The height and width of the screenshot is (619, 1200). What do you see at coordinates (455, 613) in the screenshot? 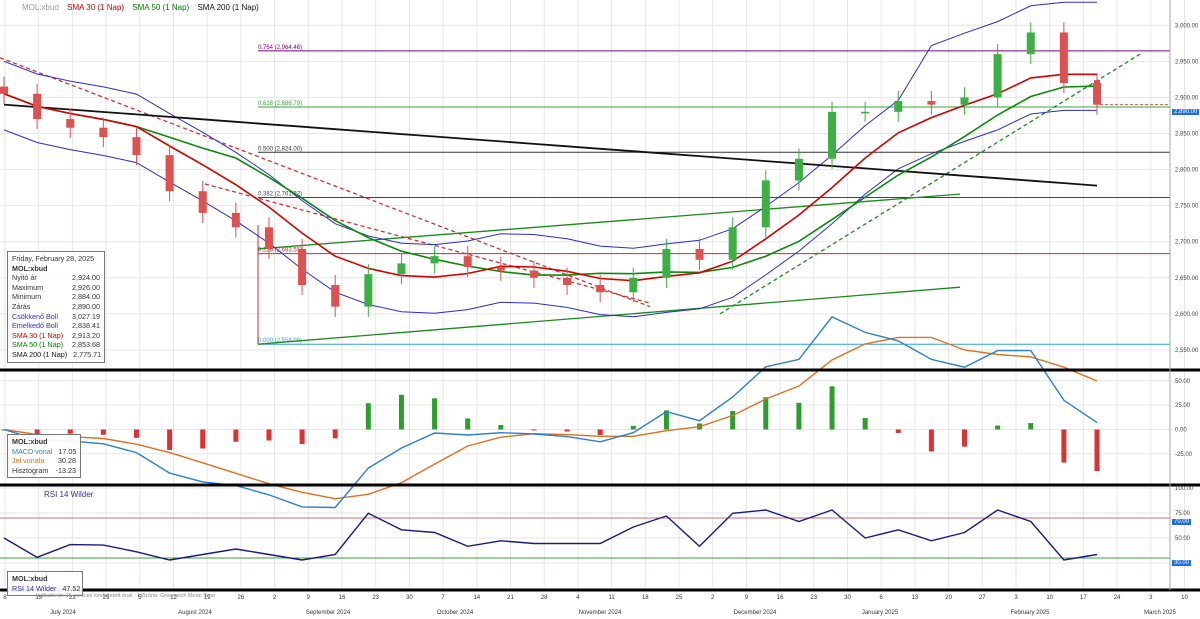
I see `x-month-label: October 2024` at bounding box center [455, 613].